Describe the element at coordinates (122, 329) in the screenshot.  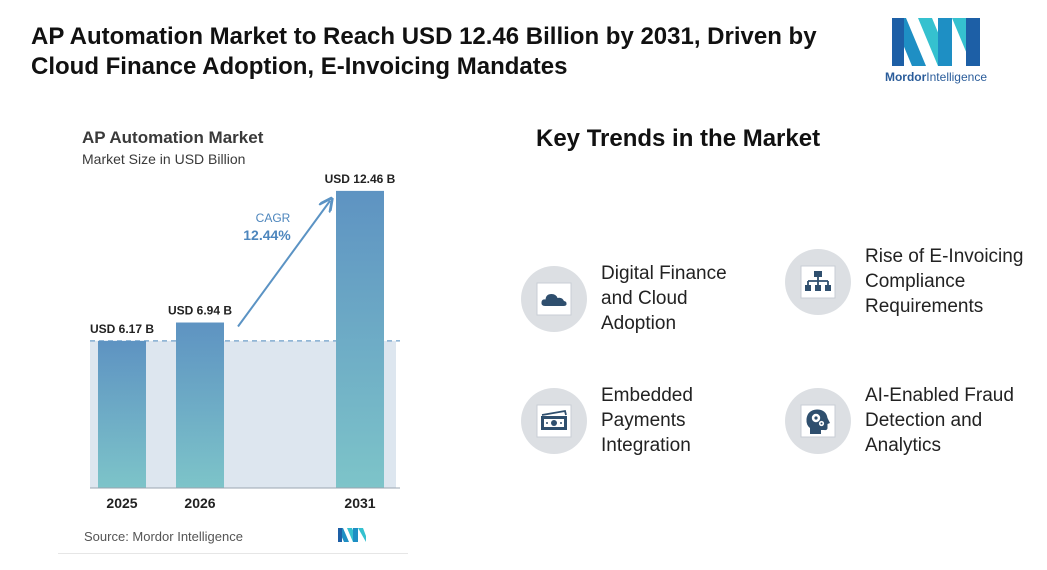
I see `value-label-2025: USD 6.17 B` at that location.